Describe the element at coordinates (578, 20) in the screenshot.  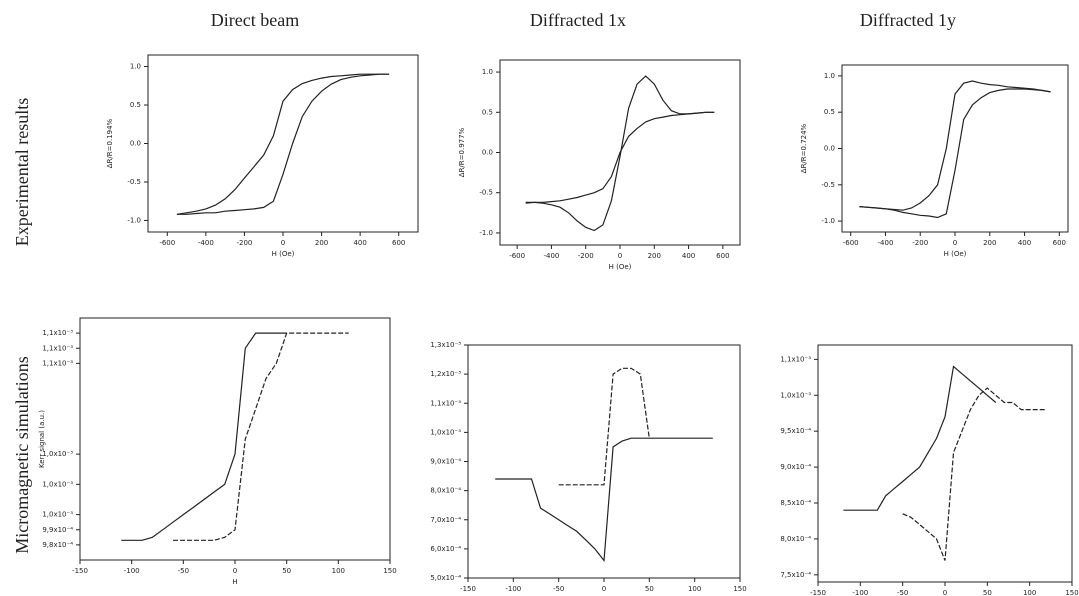
I see `column-title: Diffracted 1x` at that location.